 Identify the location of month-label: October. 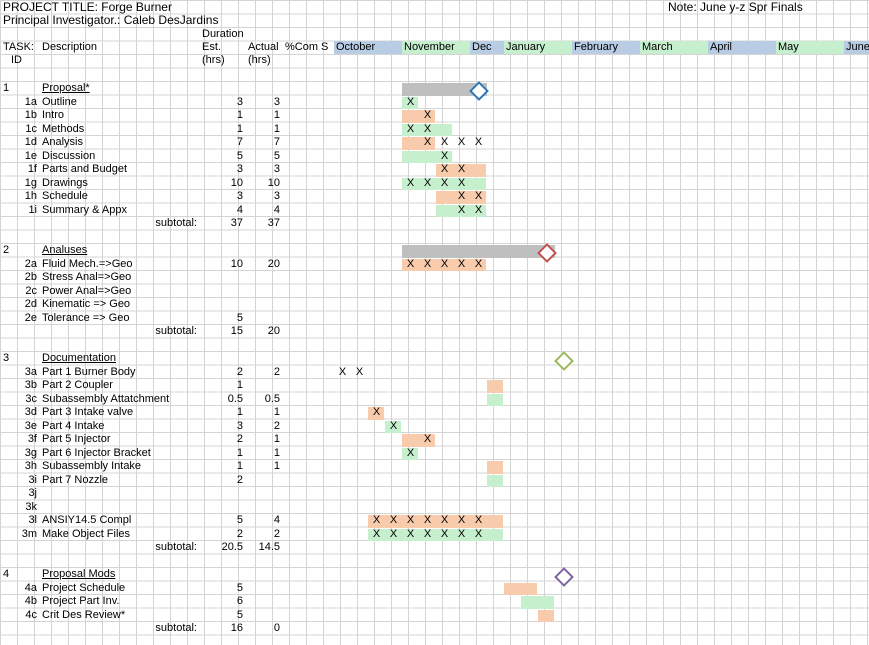
(356, 47).